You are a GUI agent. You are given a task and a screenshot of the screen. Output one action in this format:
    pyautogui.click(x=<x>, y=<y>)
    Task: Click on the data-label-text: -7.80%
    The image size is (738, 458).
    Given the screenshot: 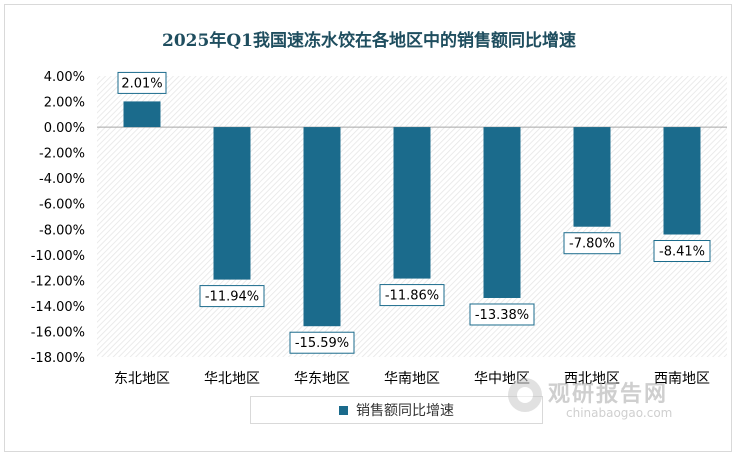 What is the action you would take?
    pyautogui.click(x=592, y=244)
    